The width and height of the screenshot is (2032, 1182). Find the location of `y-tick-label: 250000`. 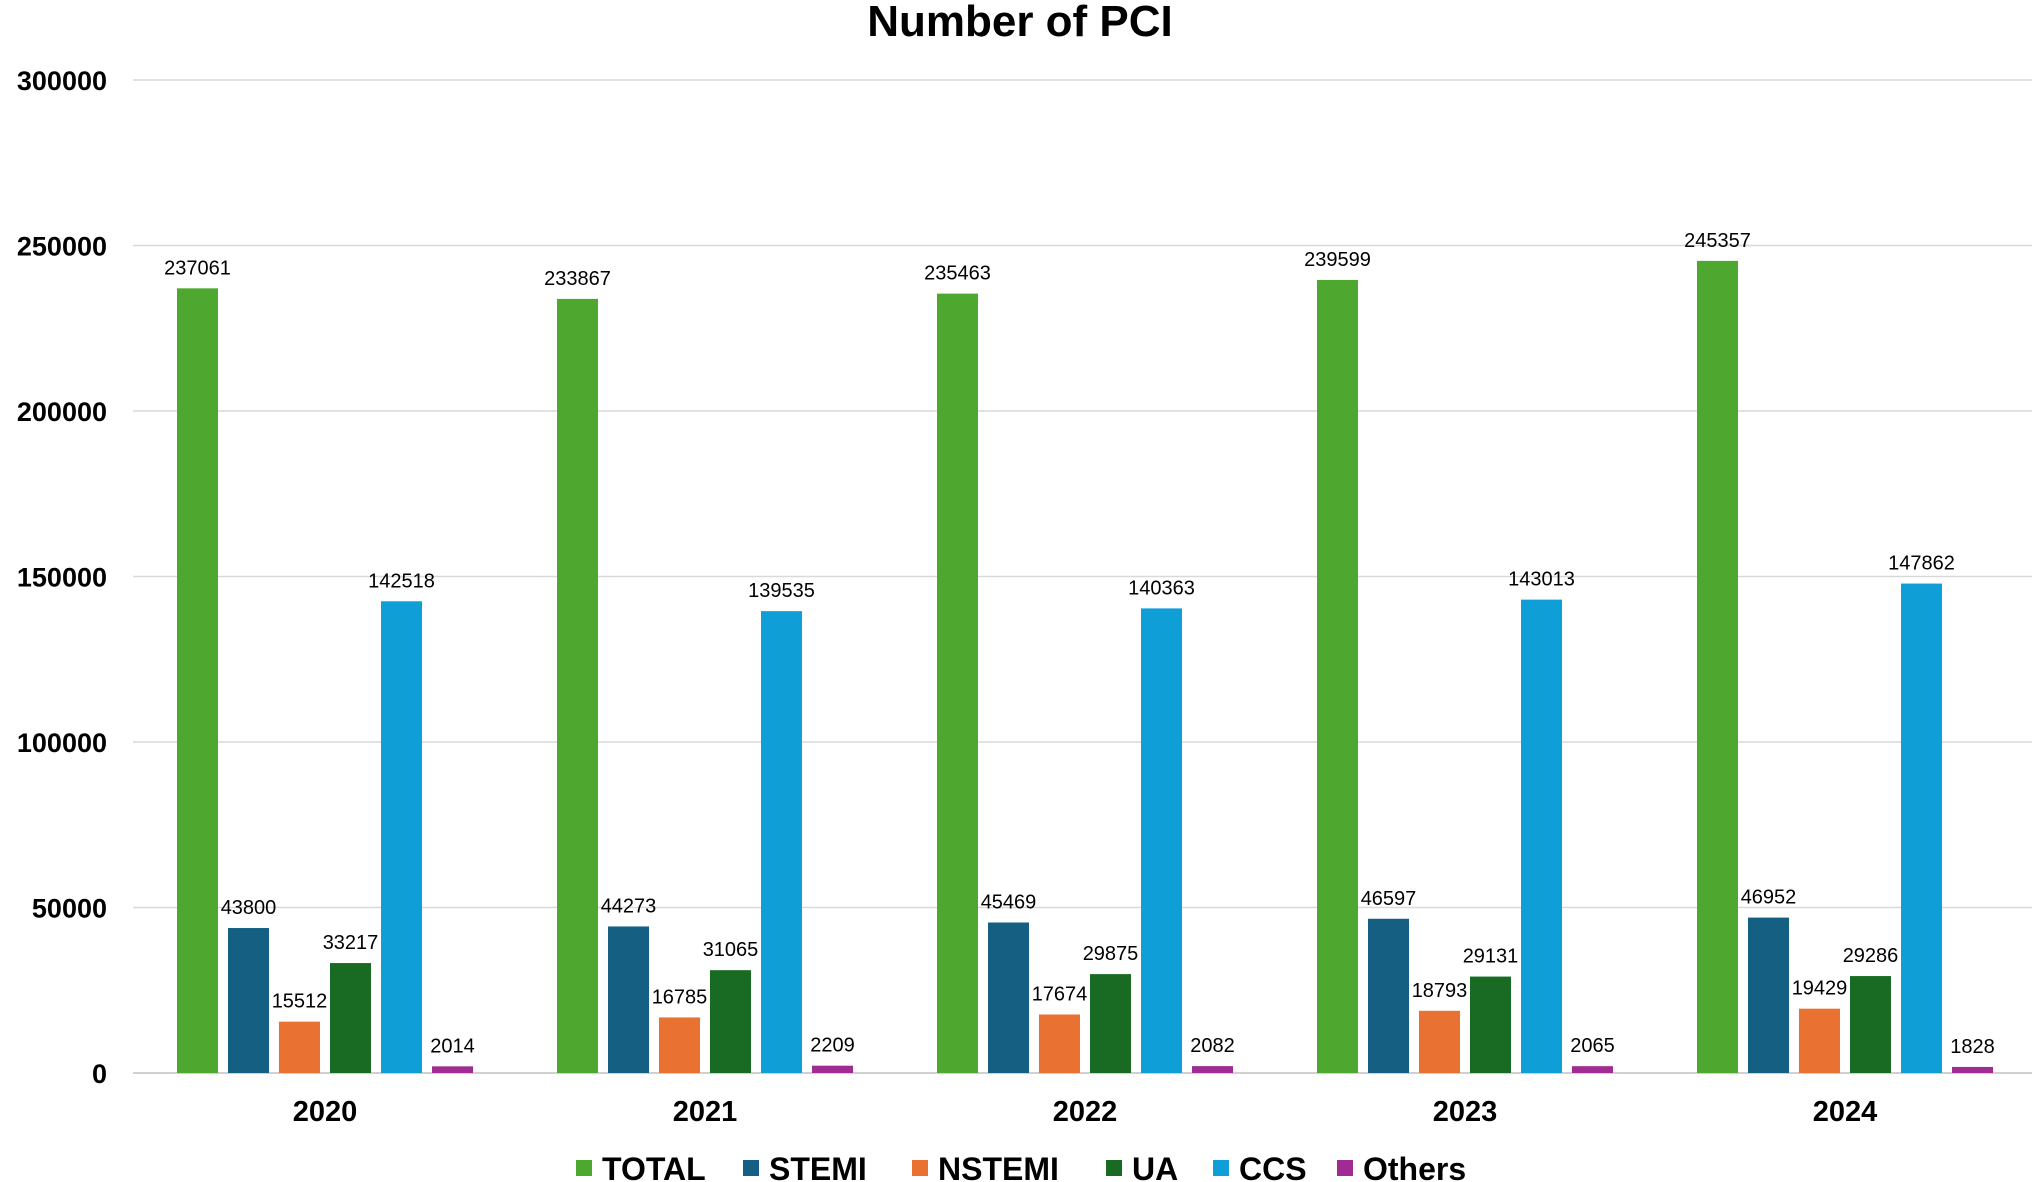

y-tick-label: 250000 is located at coordinates (62, 247).